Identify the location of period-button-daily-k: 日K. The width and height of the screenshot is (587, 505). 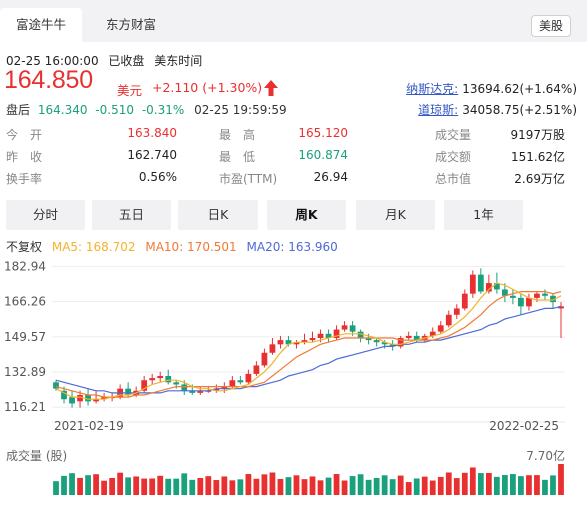
(218, 215).